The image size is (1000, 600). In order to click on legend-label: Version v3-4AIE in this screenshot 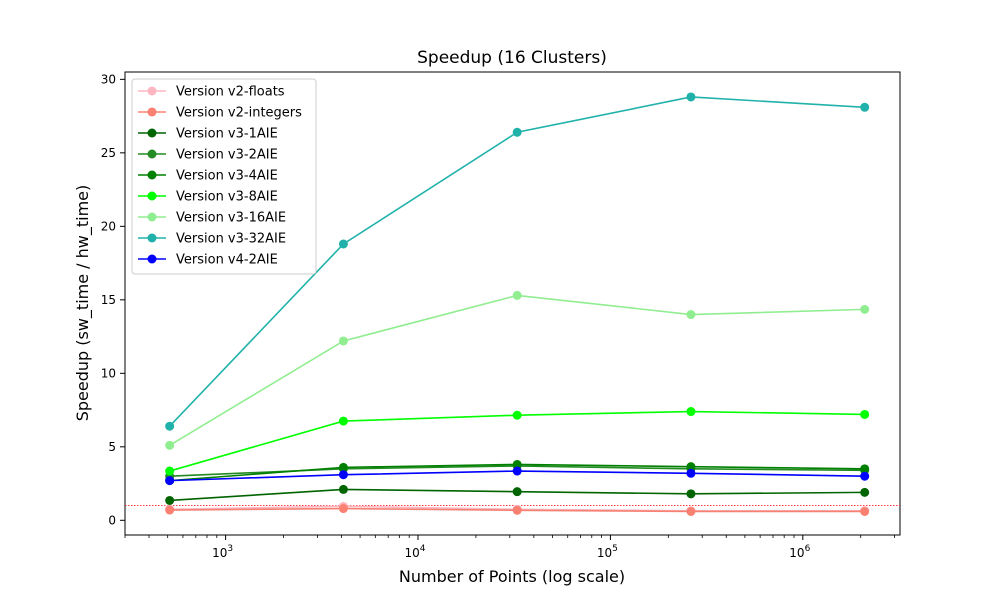, I will do `click(227, 176)`.